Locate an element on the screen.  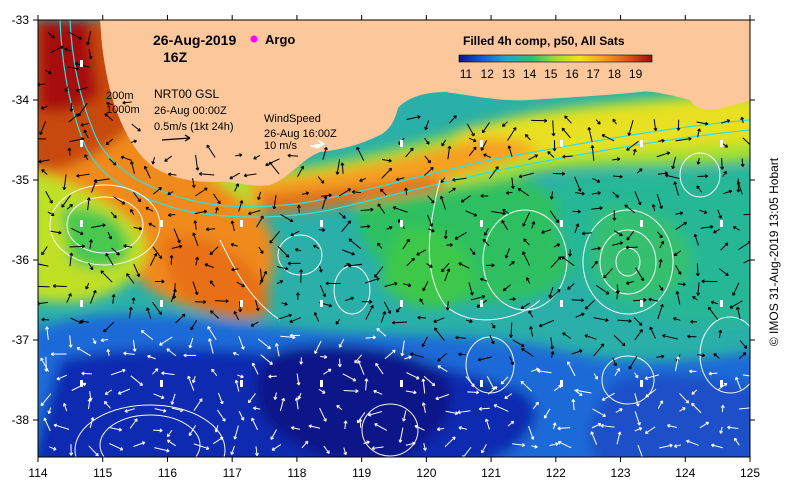
current-time: 26-Aug 00:00Z is located at coordinates (190, 111).